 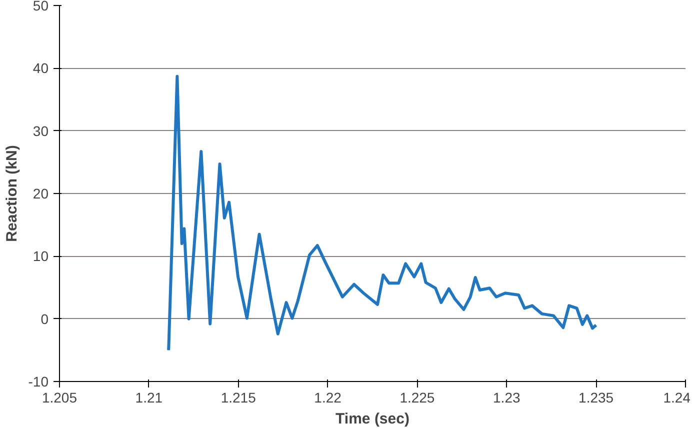 I want to click on x-tick-label: 1.205, so click(x=60, y=398).